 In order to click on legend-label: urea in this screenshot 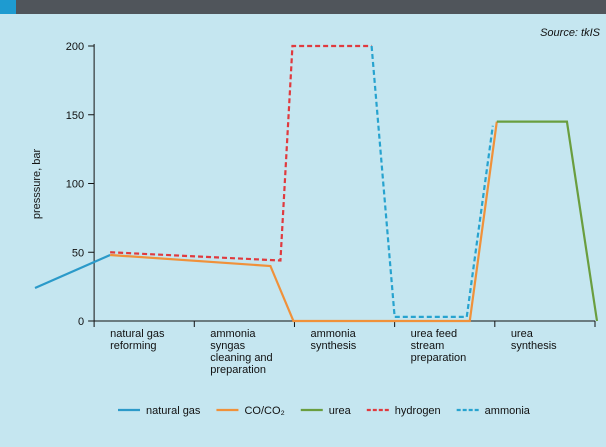, I will do `click(340, 411)`.